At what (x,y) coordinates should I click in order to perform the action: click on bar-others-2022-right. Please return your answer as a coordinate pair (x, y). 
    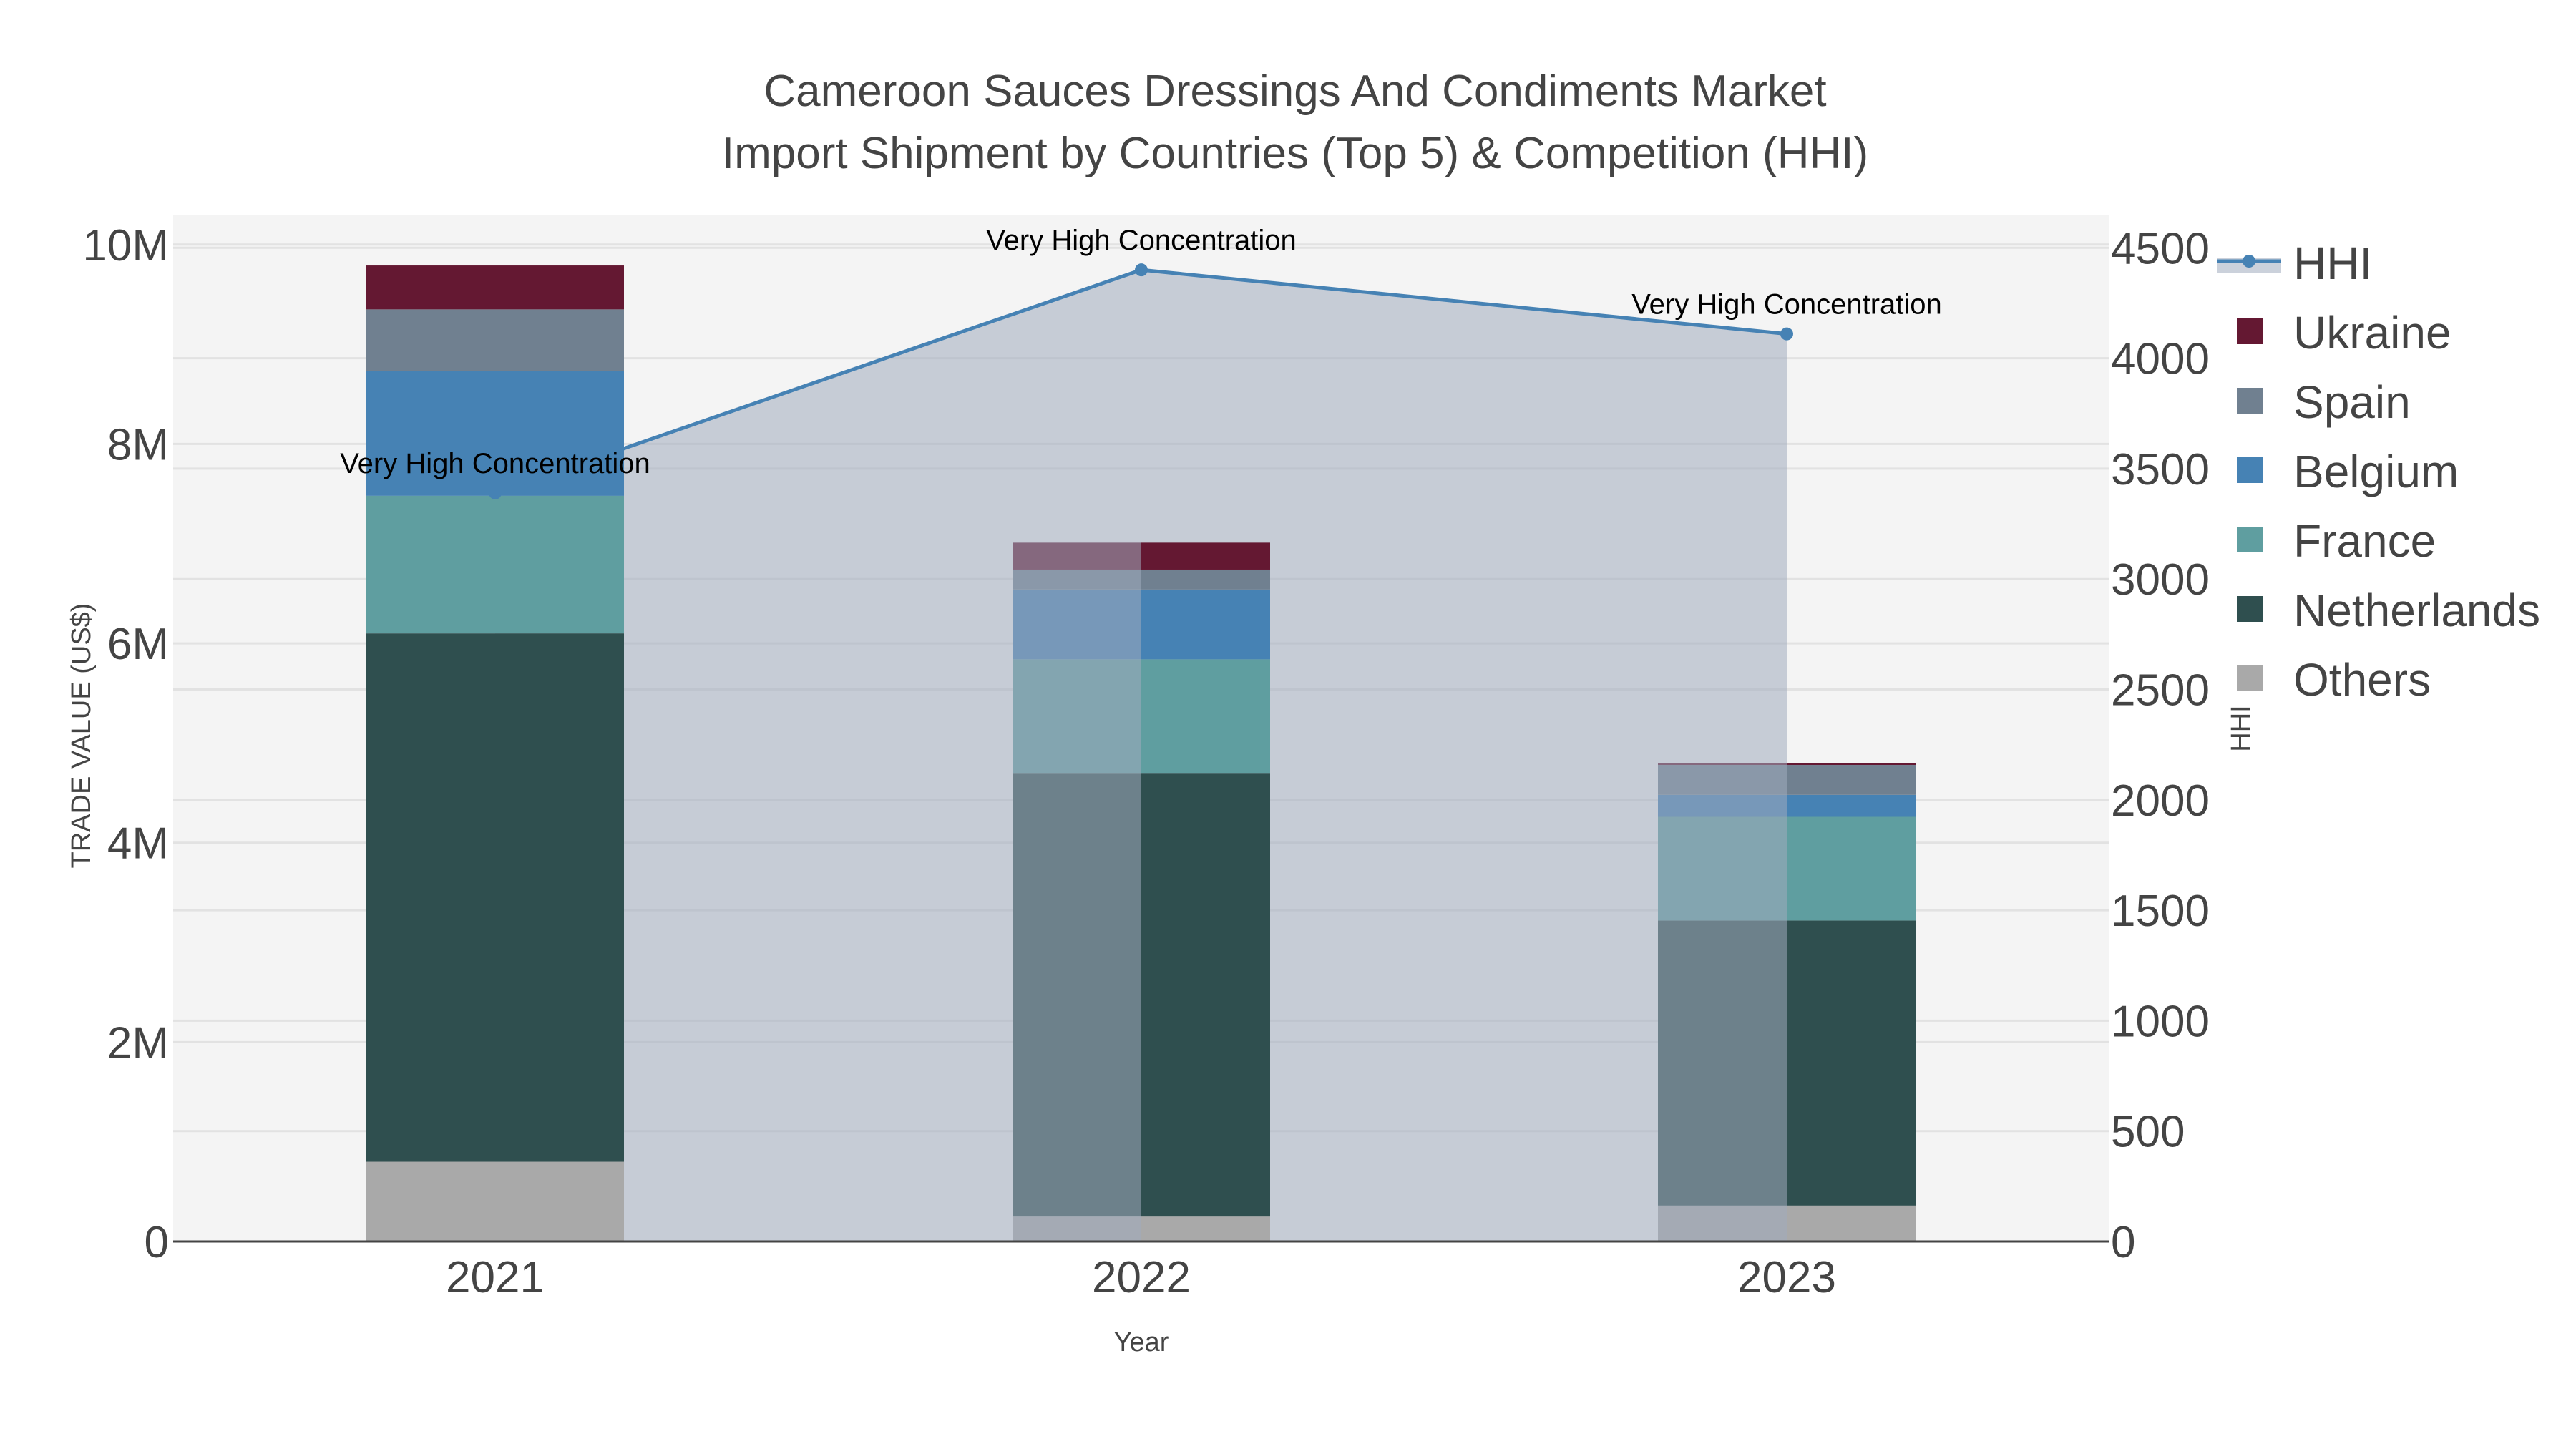
    Looking at the image, I should click on (1205, 1228).